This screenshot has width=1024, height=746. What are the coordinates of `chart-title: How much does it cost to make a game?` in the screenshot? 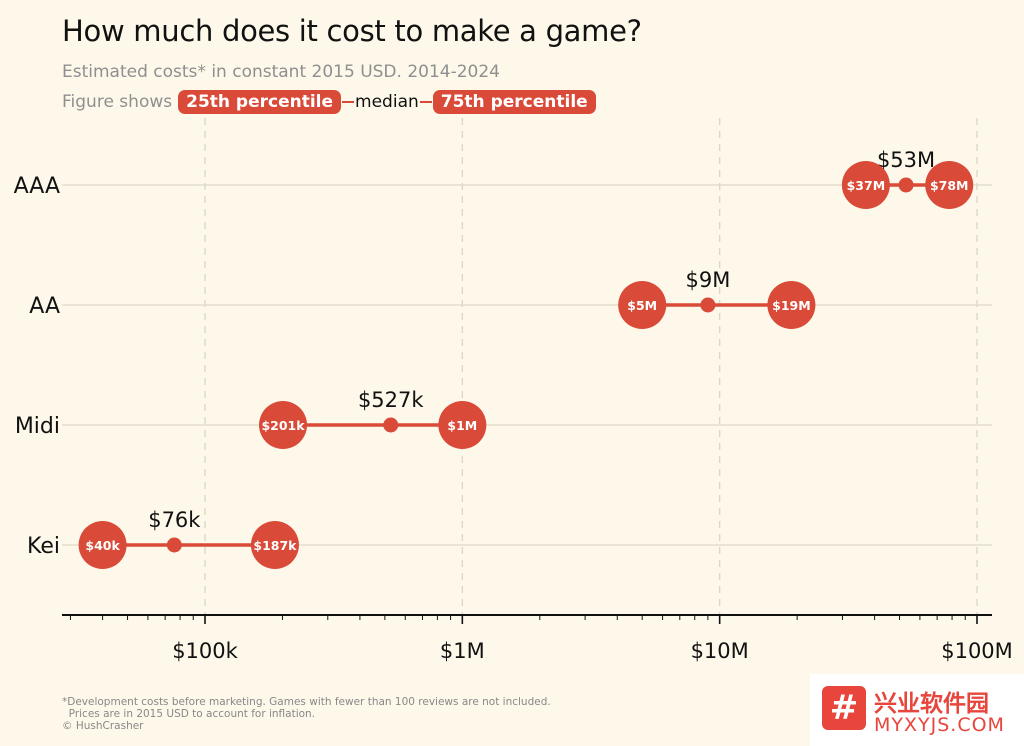 It's located at (352, 31).